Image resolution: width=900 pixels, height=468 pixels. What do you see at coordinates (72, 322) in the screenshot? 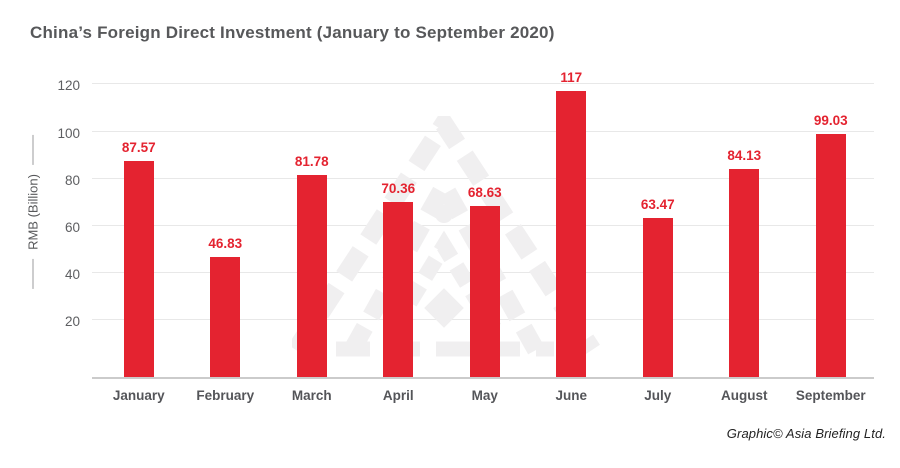
I see `y-tick-label-20: 20` at bounding box center [72, 322].